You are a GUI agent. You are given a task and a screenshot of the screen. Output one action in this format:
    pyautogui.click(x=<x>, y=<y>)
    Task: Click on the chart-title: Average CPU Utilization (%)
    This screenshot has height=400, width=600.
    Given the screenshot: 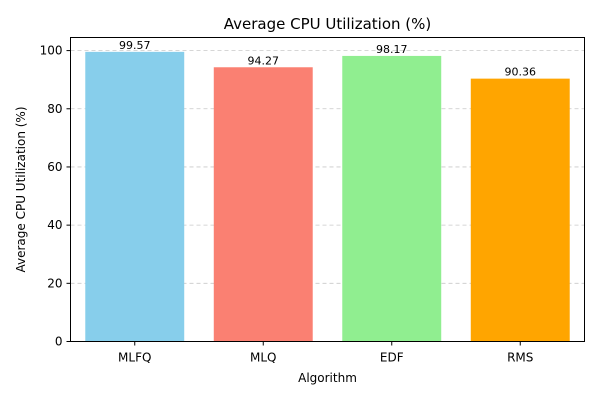 What is the action you would take?
    pyautogui.click(x=328, y=24)
    